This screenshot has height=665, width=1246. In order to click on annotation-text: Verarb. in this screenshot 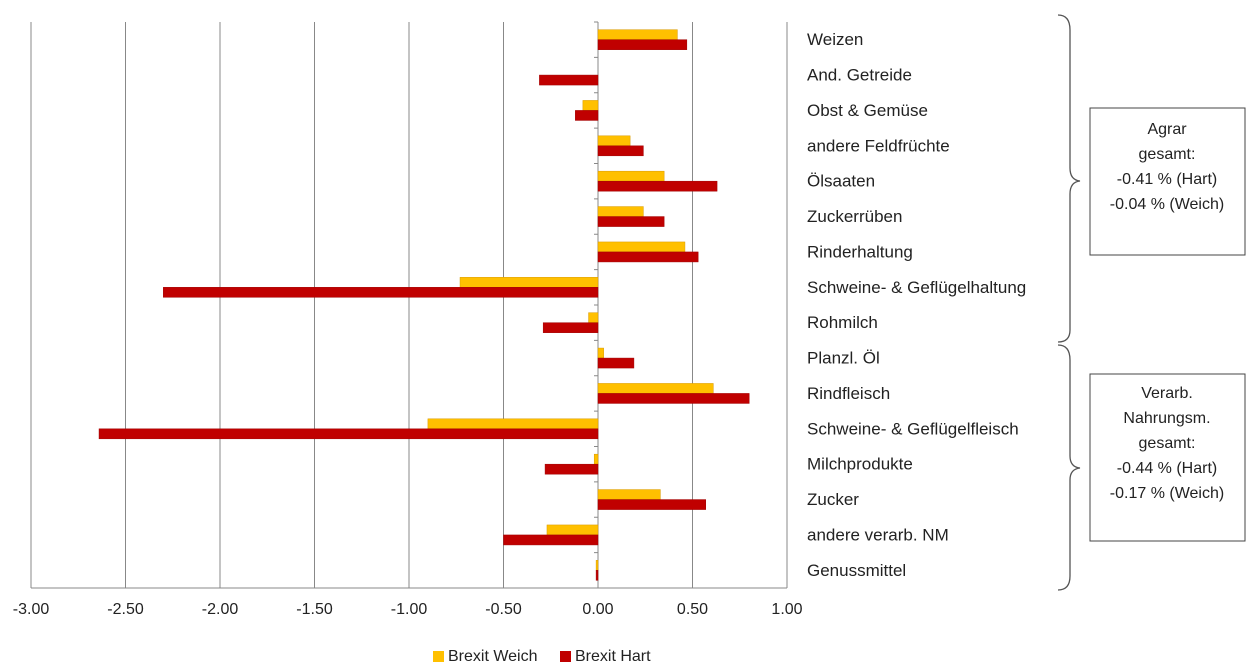, I will do `click(1167, 393)`.